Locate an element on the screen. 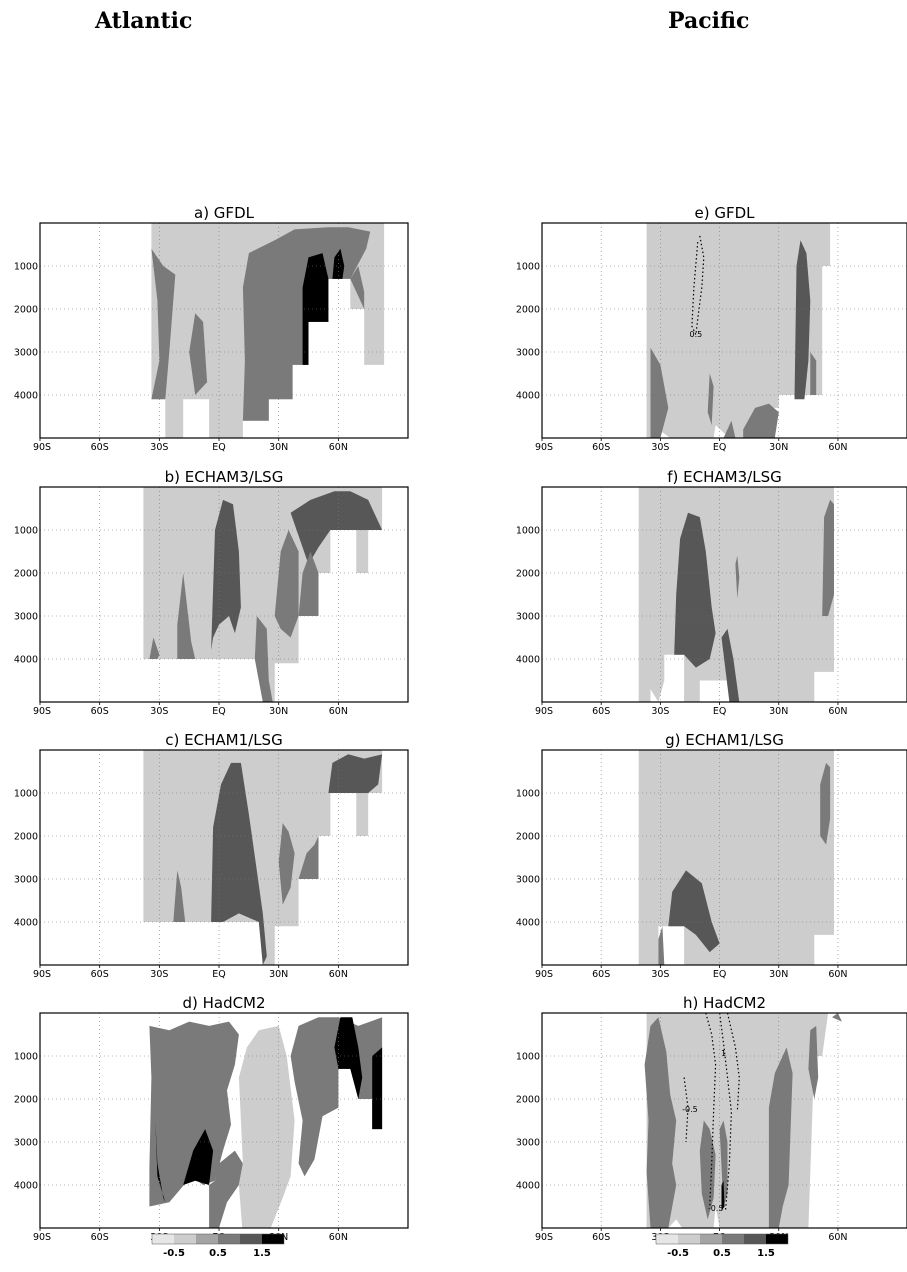 This screenshot has width=907, height=1272. colorbar-pacific: -0.5 0.5 1.5 is located at coordinates (722, 1246).